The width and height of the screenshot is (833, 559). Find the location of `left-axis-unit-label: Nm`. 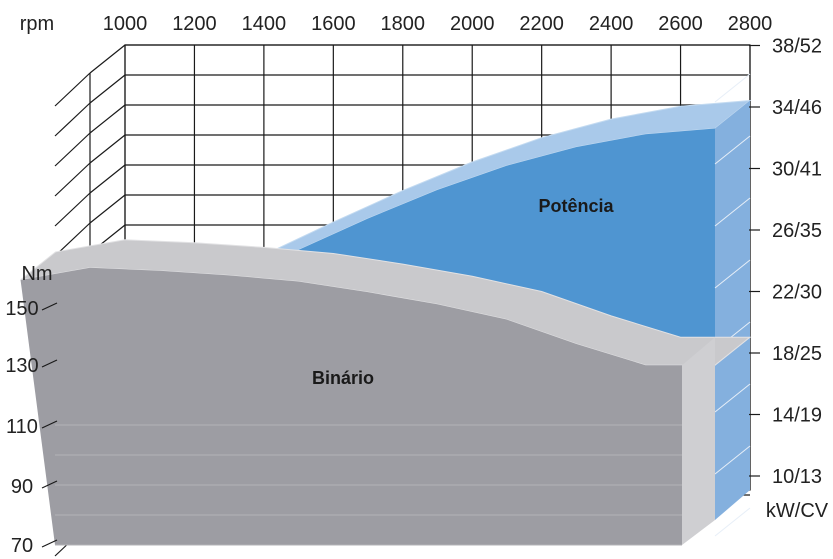

left-axis-unit-label: Nm is located at coordinates (36, 274).